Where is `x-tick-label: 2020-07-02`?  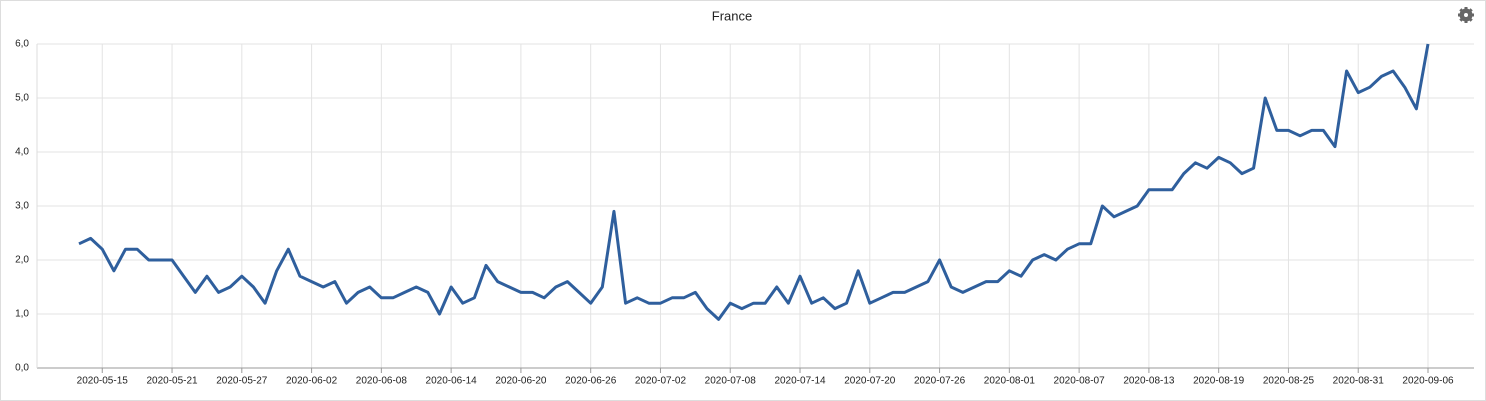
x-tick-label: 2020-07-02 is located at coordinates (661, 381).